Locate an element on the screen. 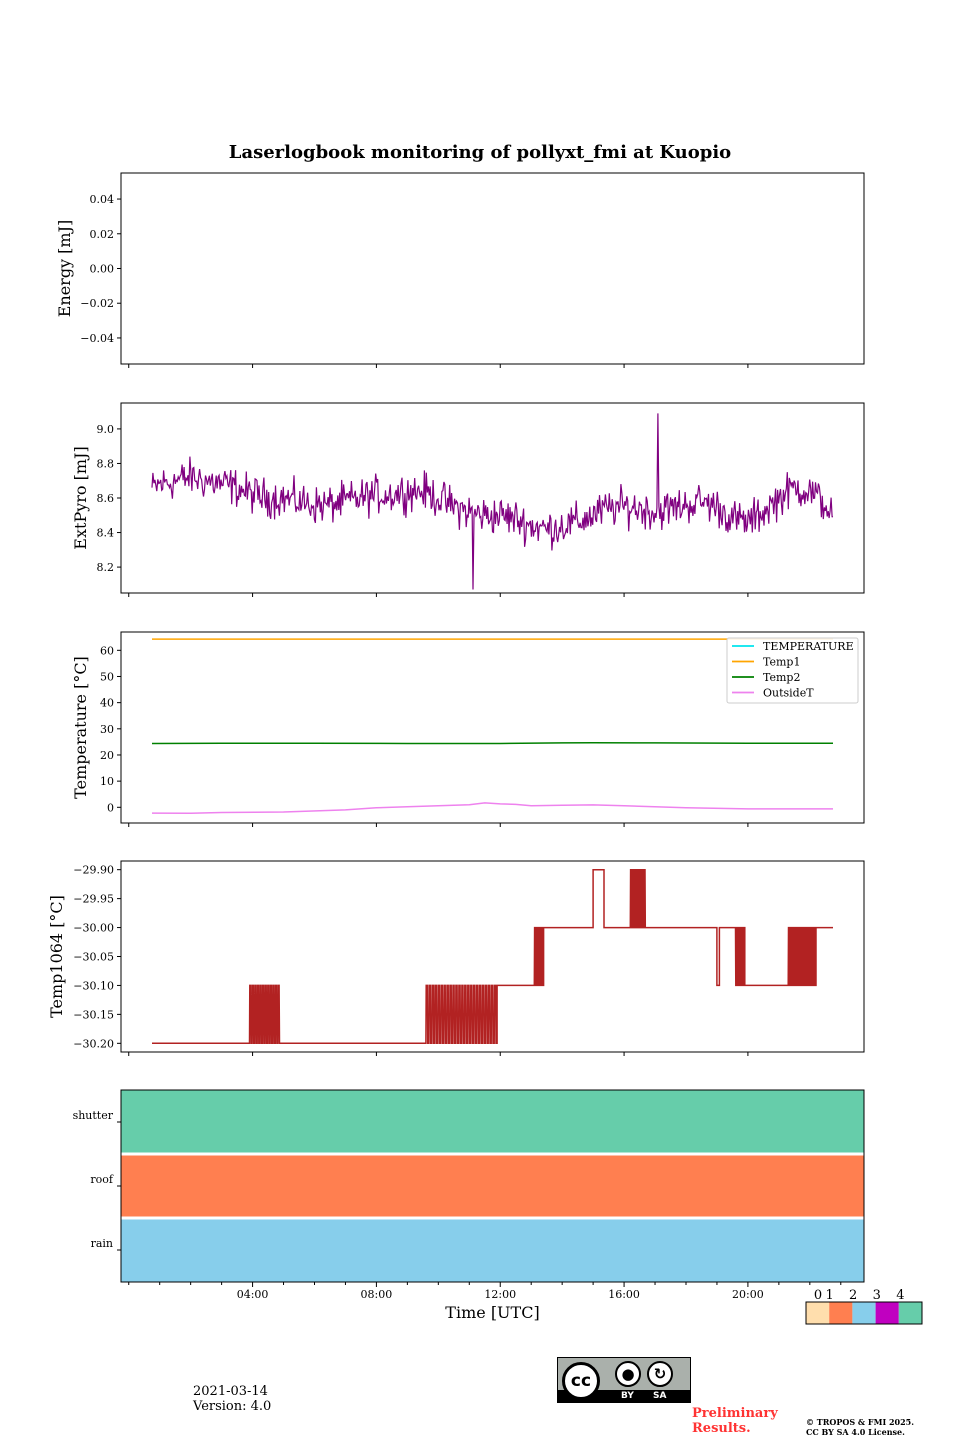  temp2-line is located at coordinates (492, 743).